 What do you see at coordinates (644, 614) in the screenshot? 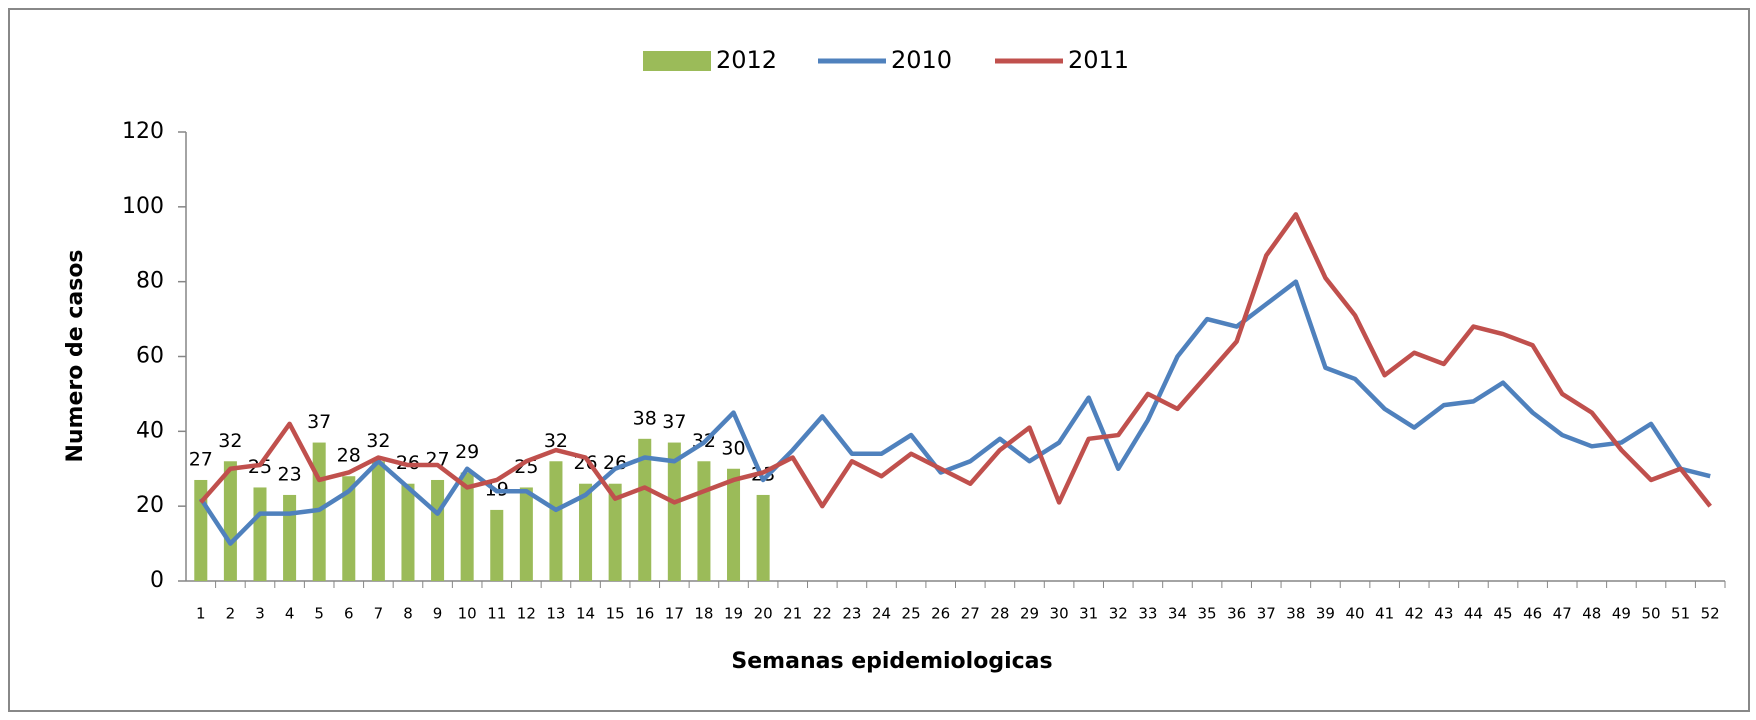
I see `x-tick-label: 16` at bounding box center [644, 614].